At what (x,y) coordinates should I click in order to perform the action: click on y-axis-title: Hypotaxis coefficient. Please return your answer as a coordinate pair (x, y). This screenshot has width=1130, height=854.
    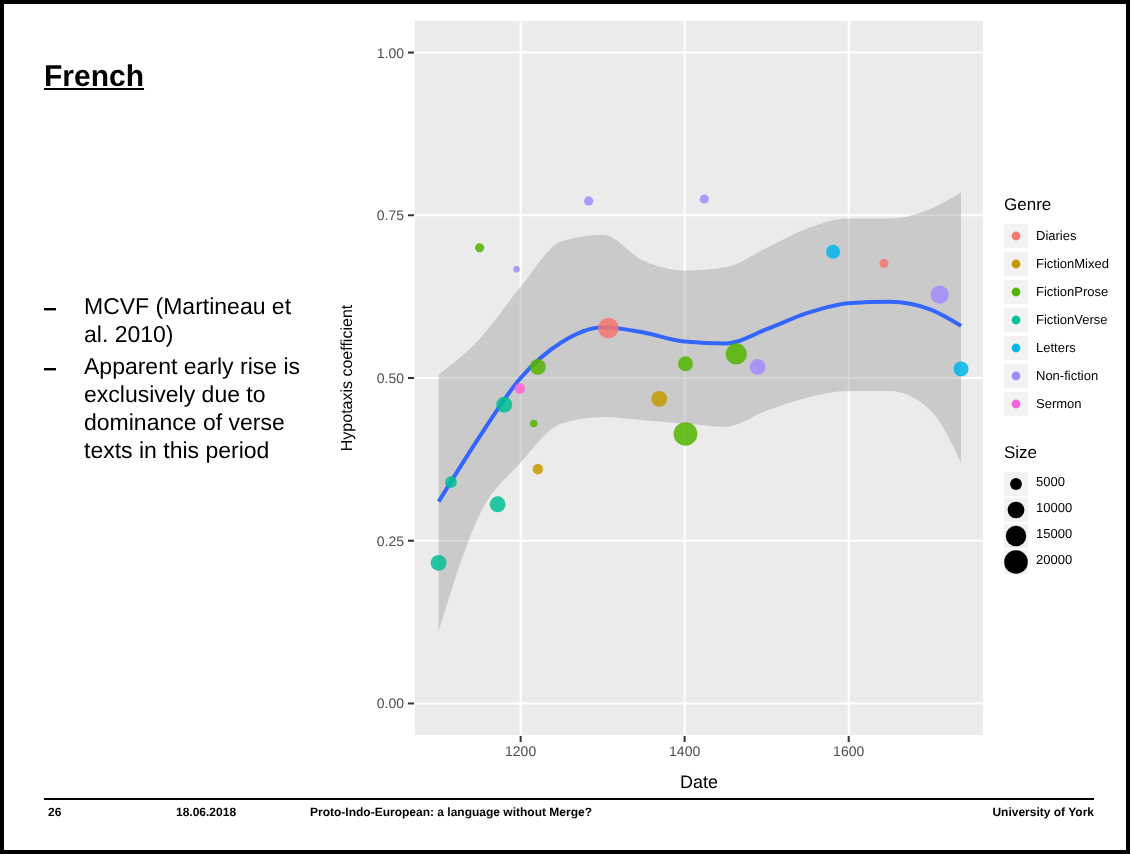
    Looking at the image, I should click on (346, 377).